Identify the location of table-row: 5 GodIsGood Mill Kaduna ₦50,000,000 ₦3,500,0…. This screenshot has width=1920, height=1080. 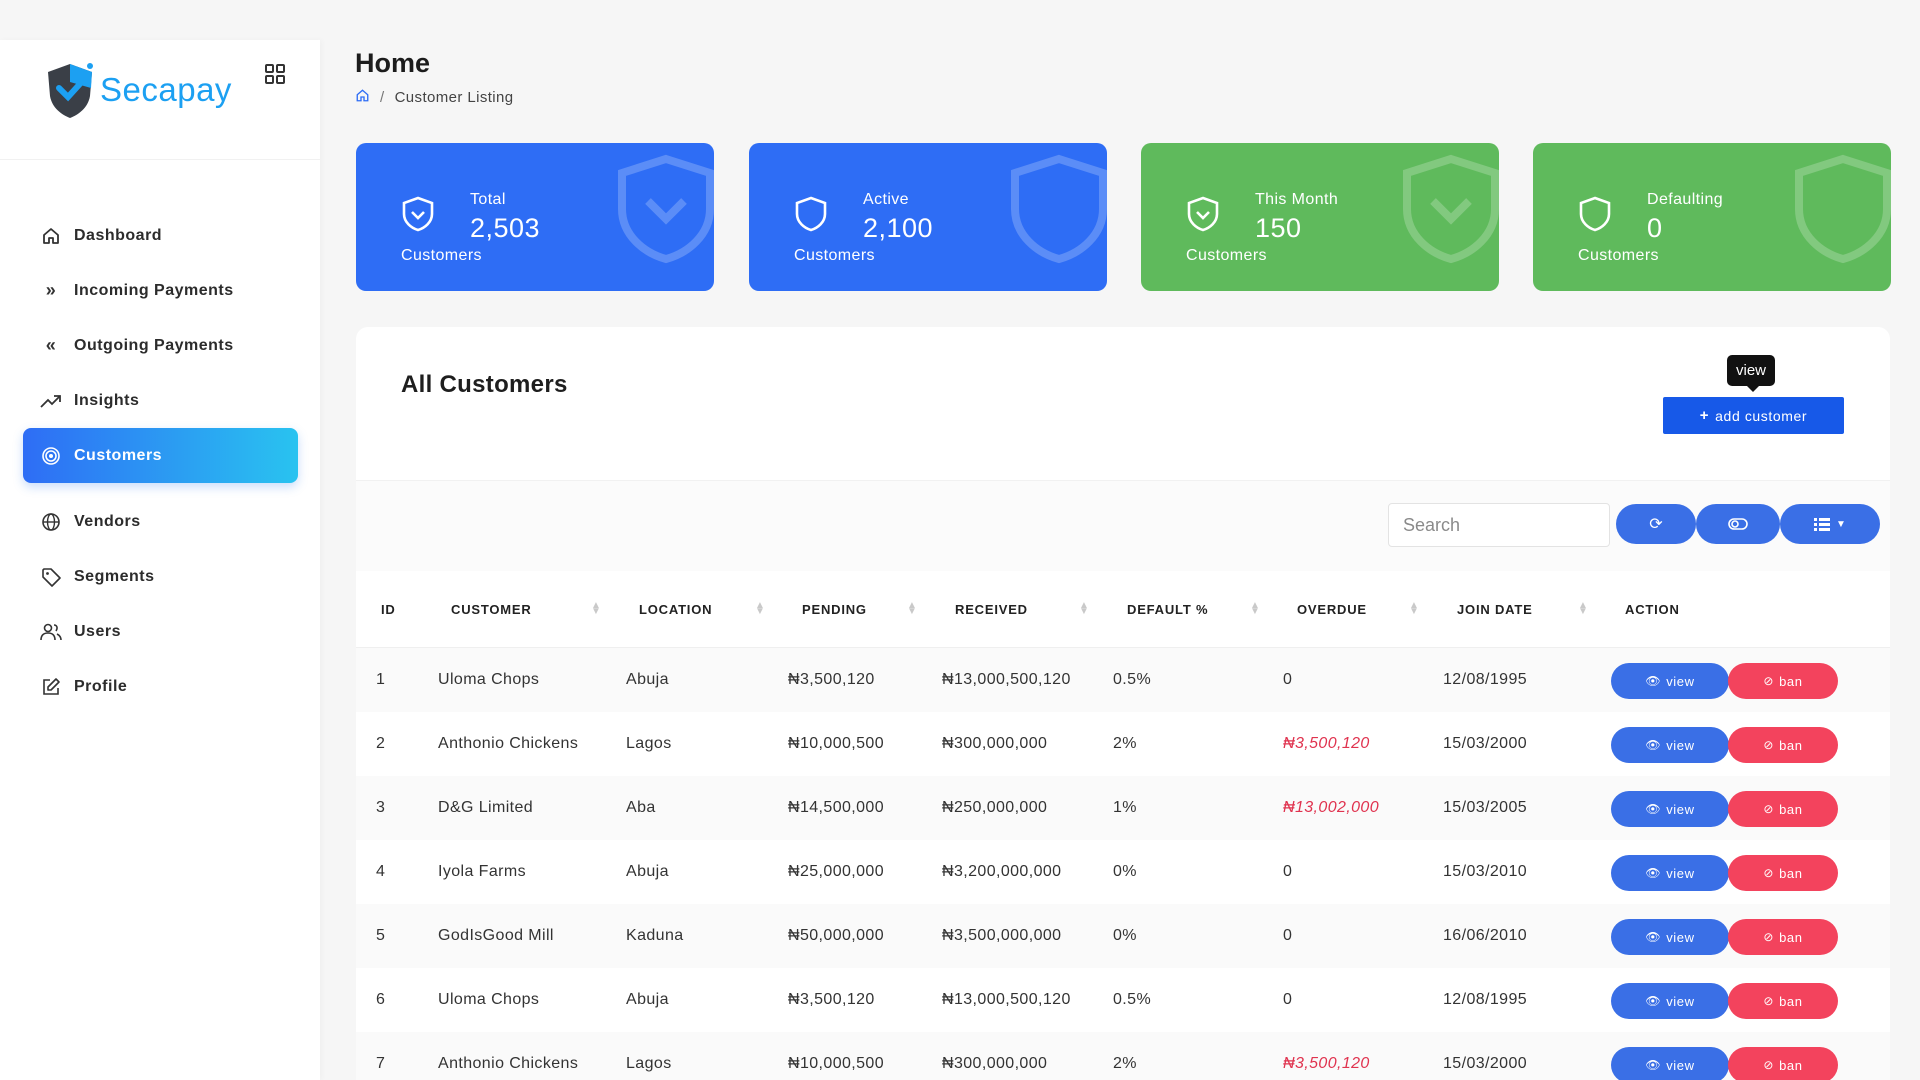
(1123, 936).